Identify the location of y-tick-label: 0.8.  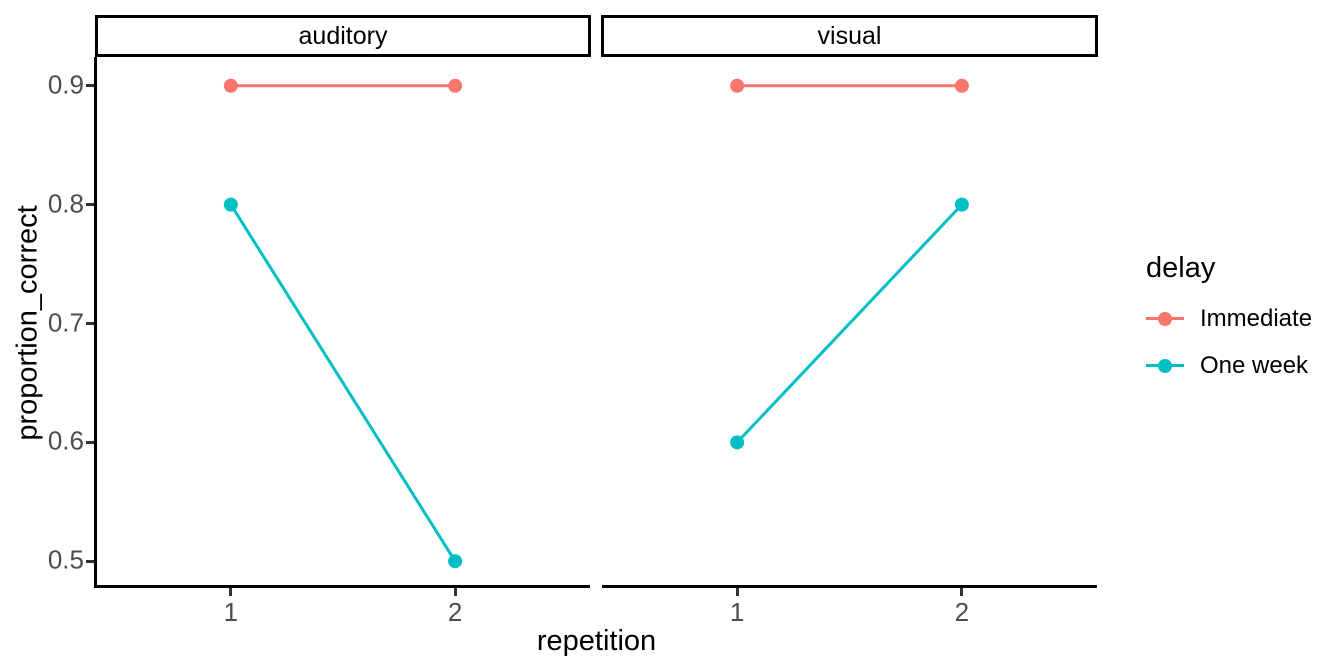
(65, 202).